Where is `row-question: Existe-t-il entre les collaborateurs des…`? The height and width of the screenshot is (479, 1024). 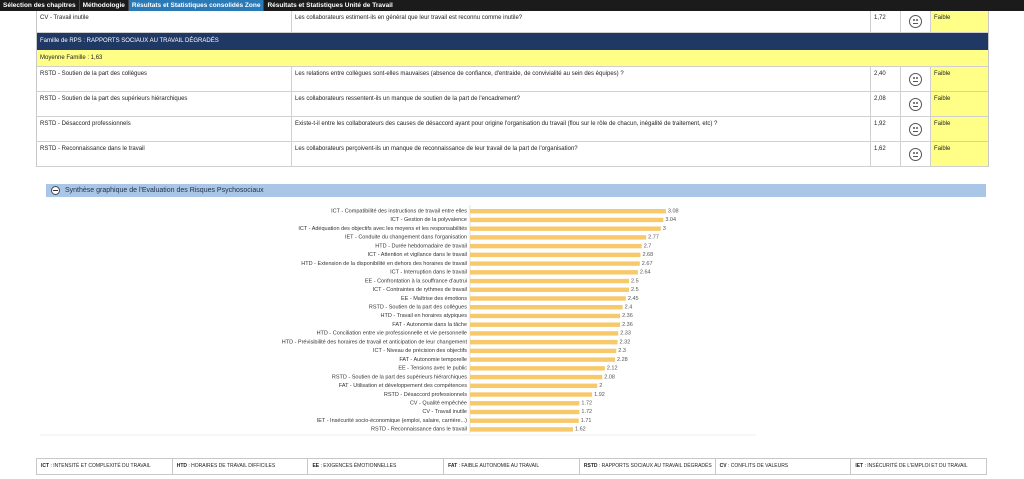
row-question: Existe-t-il entre les collaborateurs des… is located at coordinates (581, 129).